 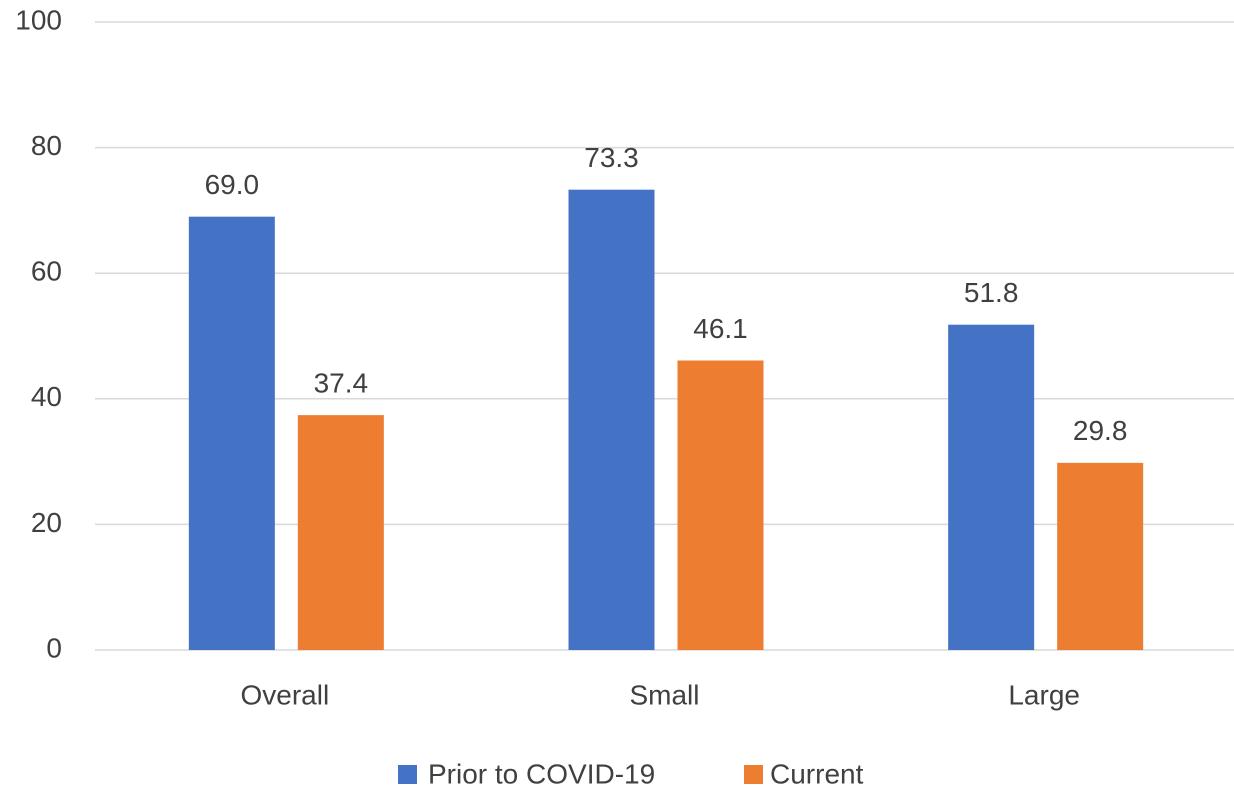 I want to click on data-label: 37.4, so click(x=341, y=383).